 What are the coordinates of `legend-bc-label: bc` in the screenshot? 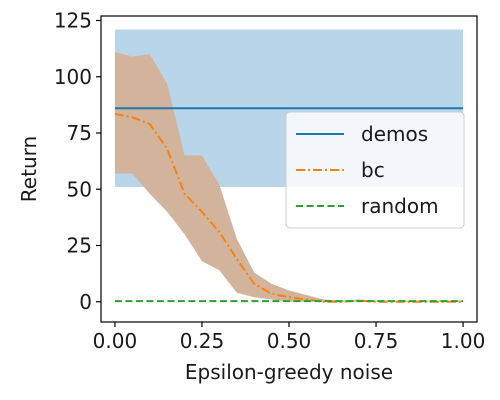 It's located at (373, 170).